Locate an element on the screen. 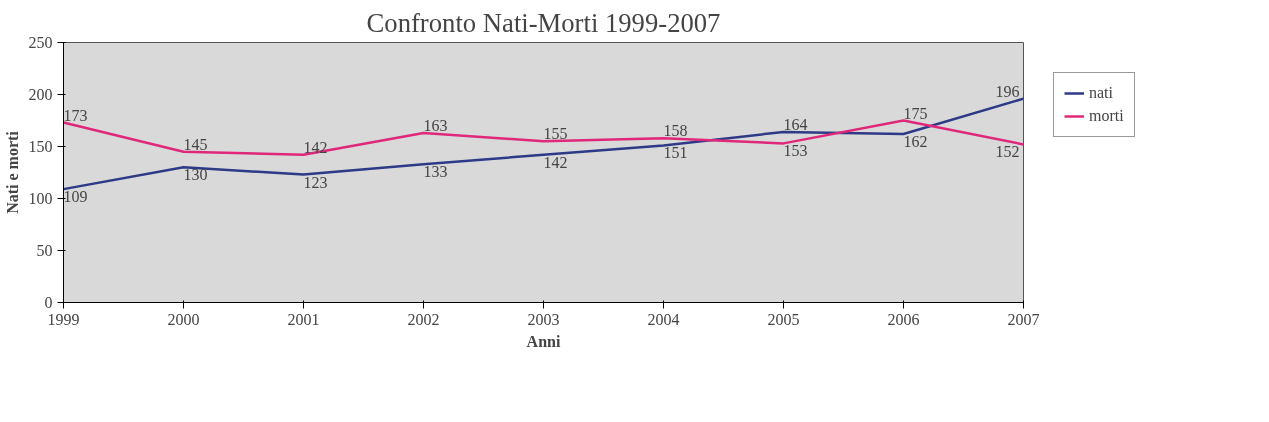 The image size is (1269, 422). y-tick-label: 150 is located at coordinates (40, 146).